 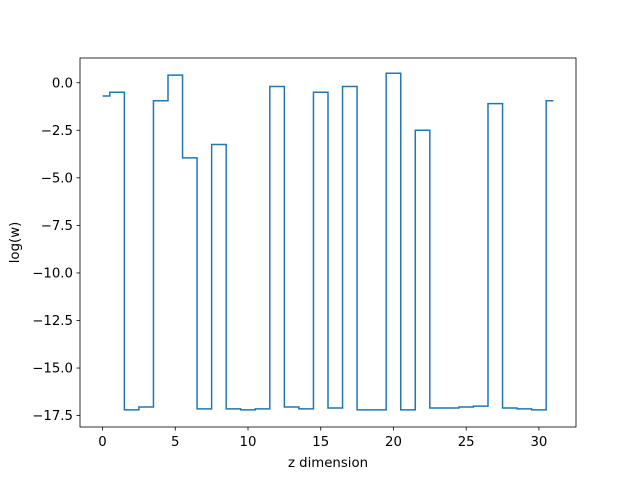 I want to click on y-ticks: 0.0 −2.5 −5.0 −7.5 −10.0 −12.5 −15.0 −17.5, so click(x=56, y=250).